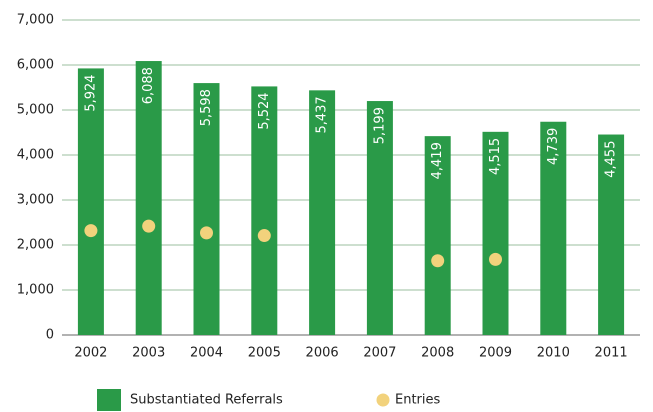 Image resolution: width=653 pixels, height=412 pixels. I want to click on legend-label: Entries, so click(418, 400).